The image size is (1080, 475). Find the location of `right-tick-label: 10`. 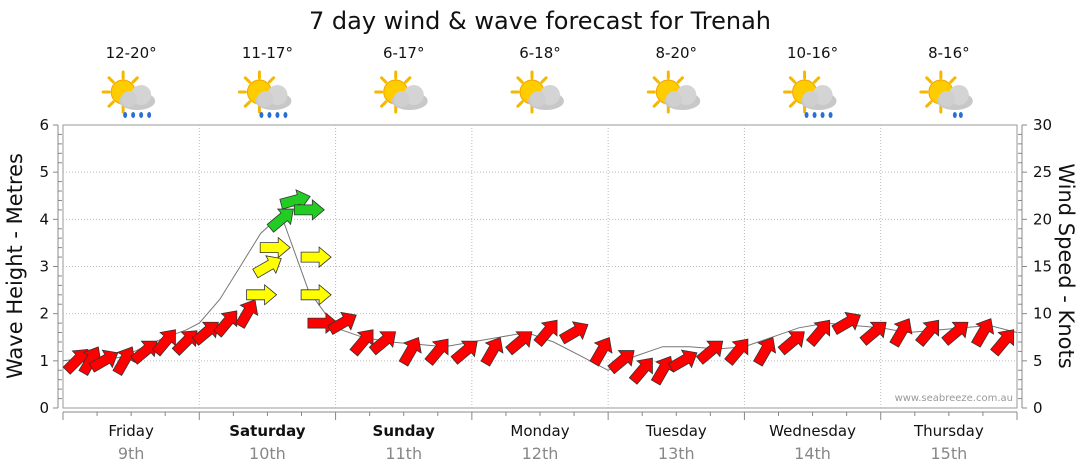

right-tick-label: 10 is located at coordinates (1042, 314).